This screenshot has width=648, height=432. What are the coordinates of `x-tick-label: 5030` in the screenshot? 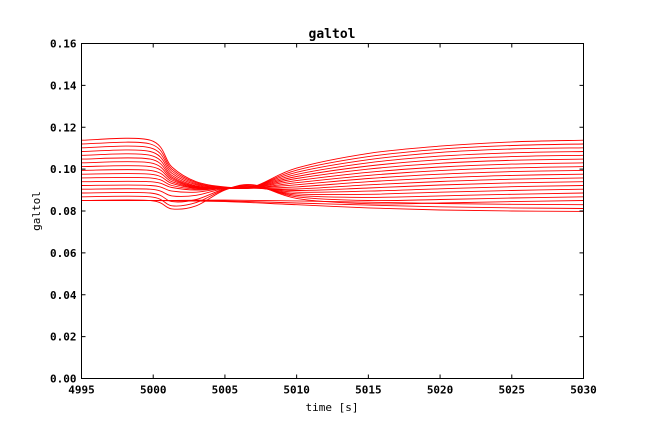 It's located at (583, 390).